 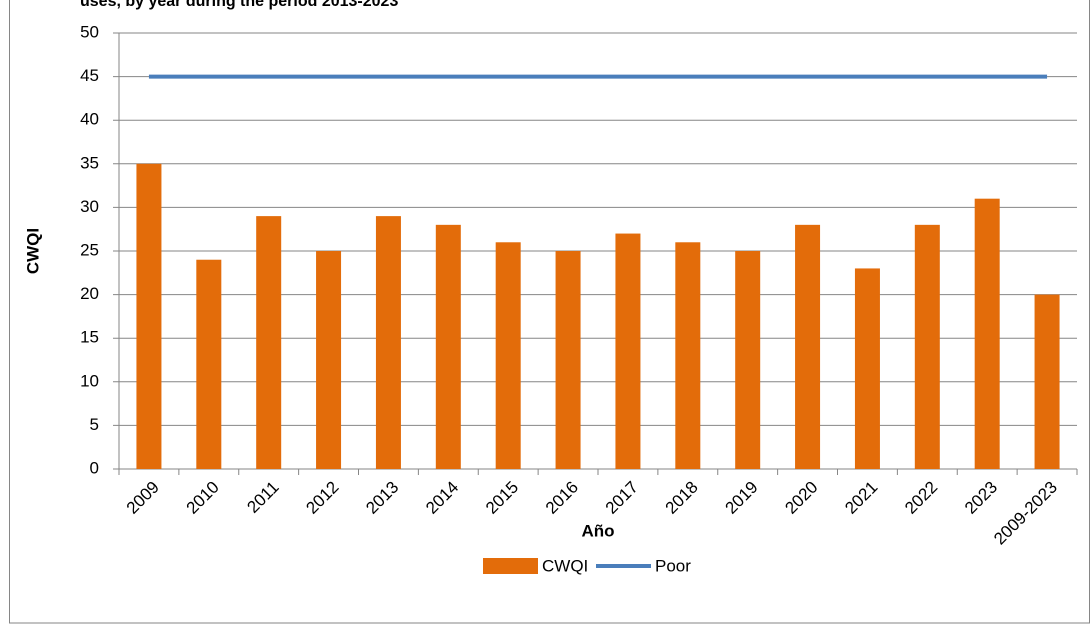 I want to click on y-tick-label: 50, so click(x=89, y=31).